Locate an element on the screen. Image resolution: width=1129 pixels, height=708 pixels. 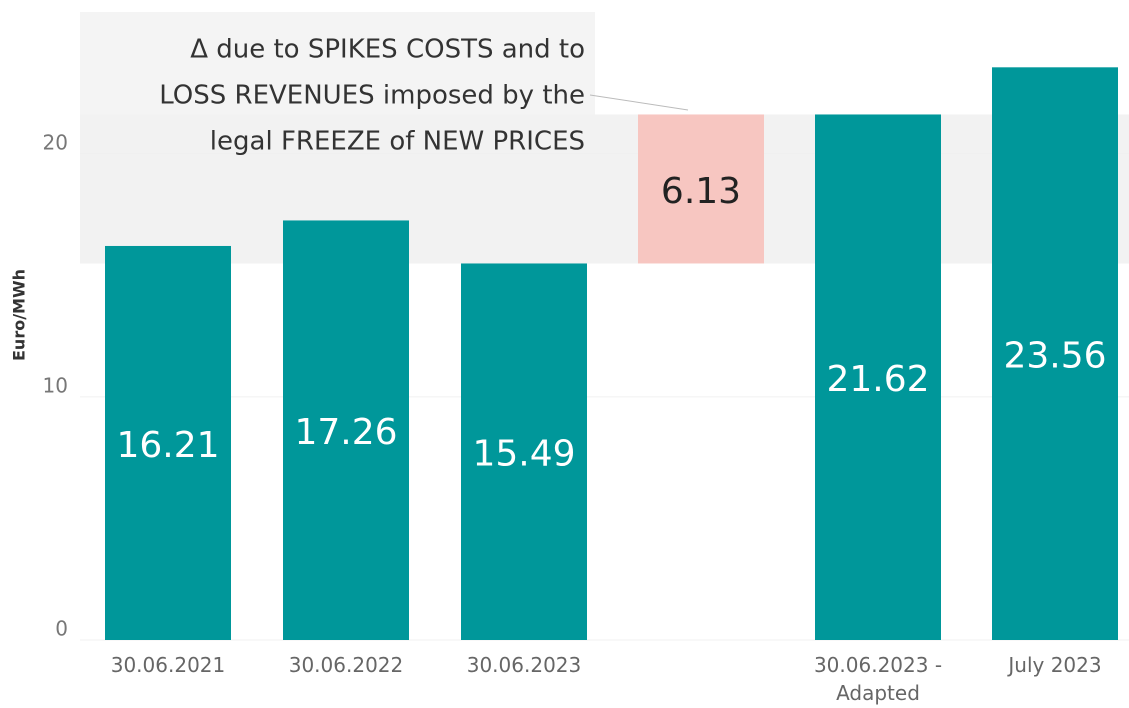
data-label: 21.62 is located at coordinates (877, 379).